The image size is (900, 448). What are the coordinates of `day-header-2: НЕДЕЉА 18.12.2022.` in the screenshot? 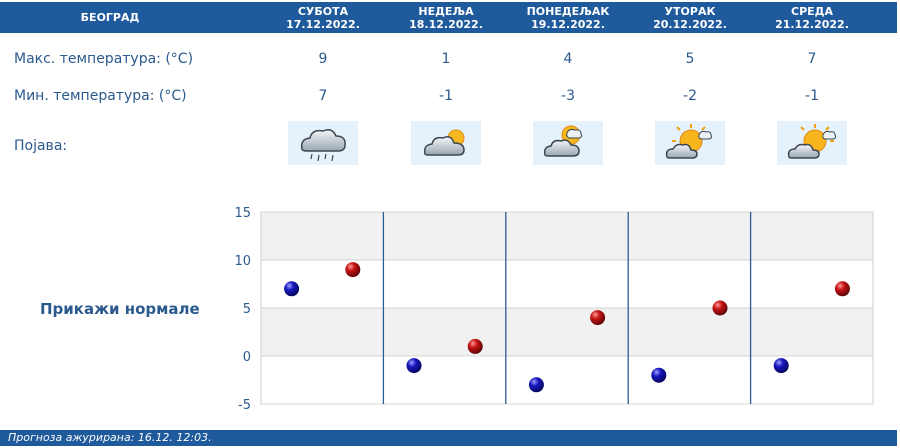 It's located at (446, 18).